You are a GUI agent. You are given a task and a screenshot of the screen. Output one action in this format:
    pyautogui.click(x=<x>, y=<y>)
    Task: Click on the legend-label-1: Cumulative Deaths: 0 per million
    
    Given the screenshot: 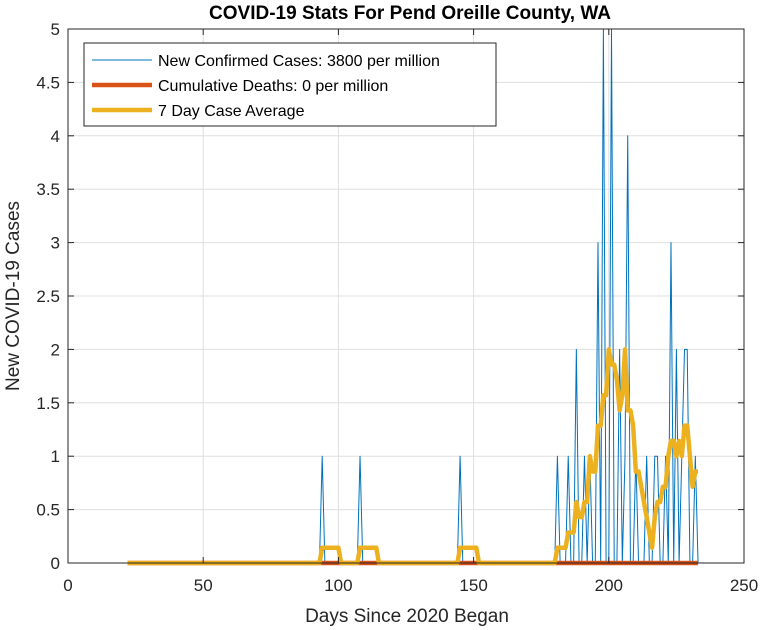 What is the action you would take?
    pyautogui.click(x=273, y=86)
    